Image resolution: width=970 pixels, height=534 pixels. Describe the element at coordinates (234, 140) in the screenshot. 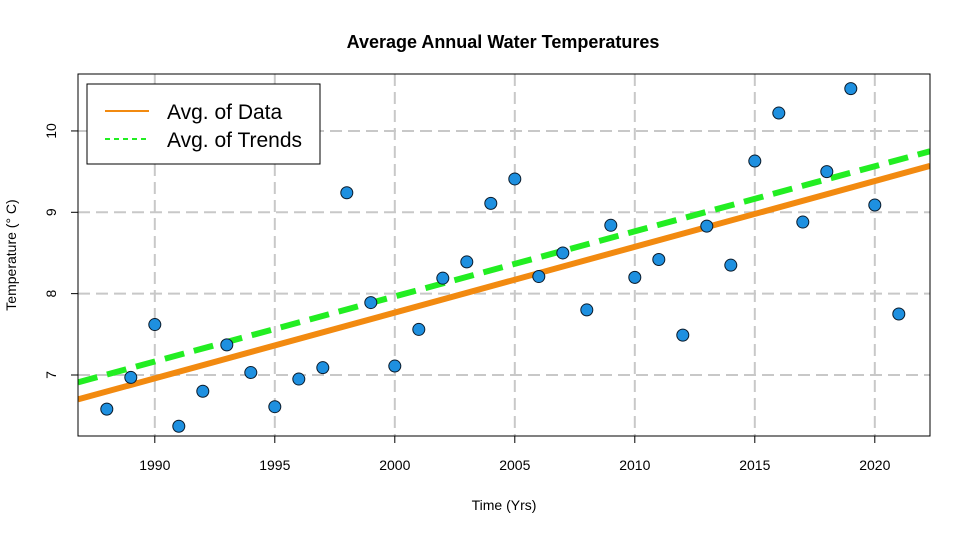

I see `legend-label-avg-of-trends: Avg. of Trends` at that location.